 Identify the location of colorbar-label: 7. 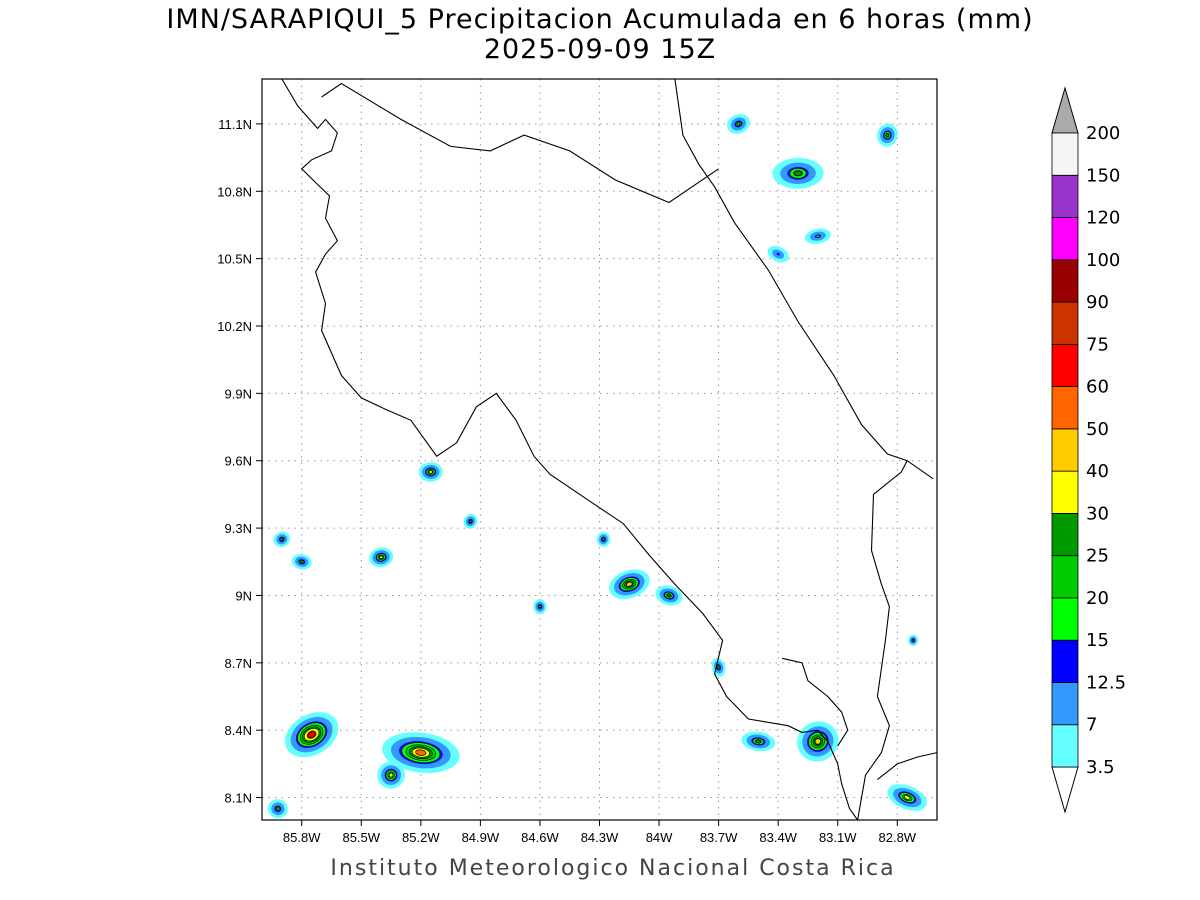
(1091, 725).